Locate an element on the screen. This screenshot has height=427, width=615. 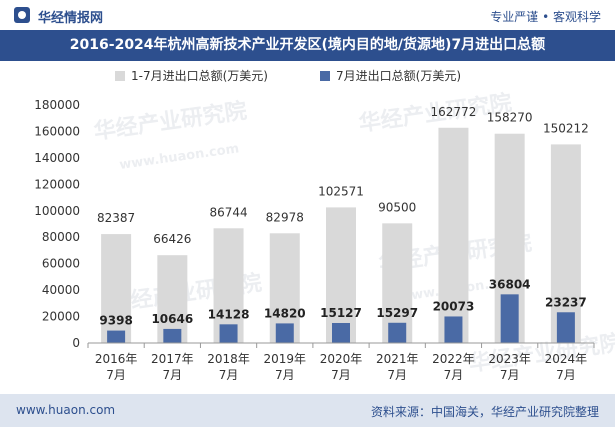
data-label: 36804 is located at coordinates (510, 284).